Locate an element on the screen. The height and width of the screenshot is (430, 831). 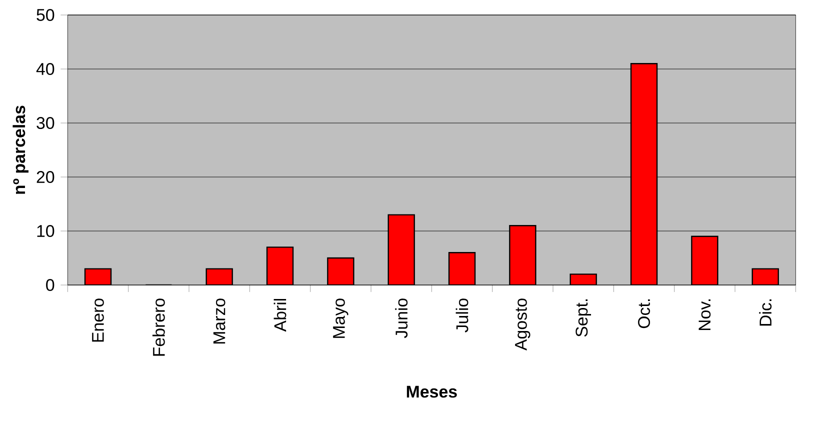
x-tick-label: Abril is located at coordinates (280, 315).